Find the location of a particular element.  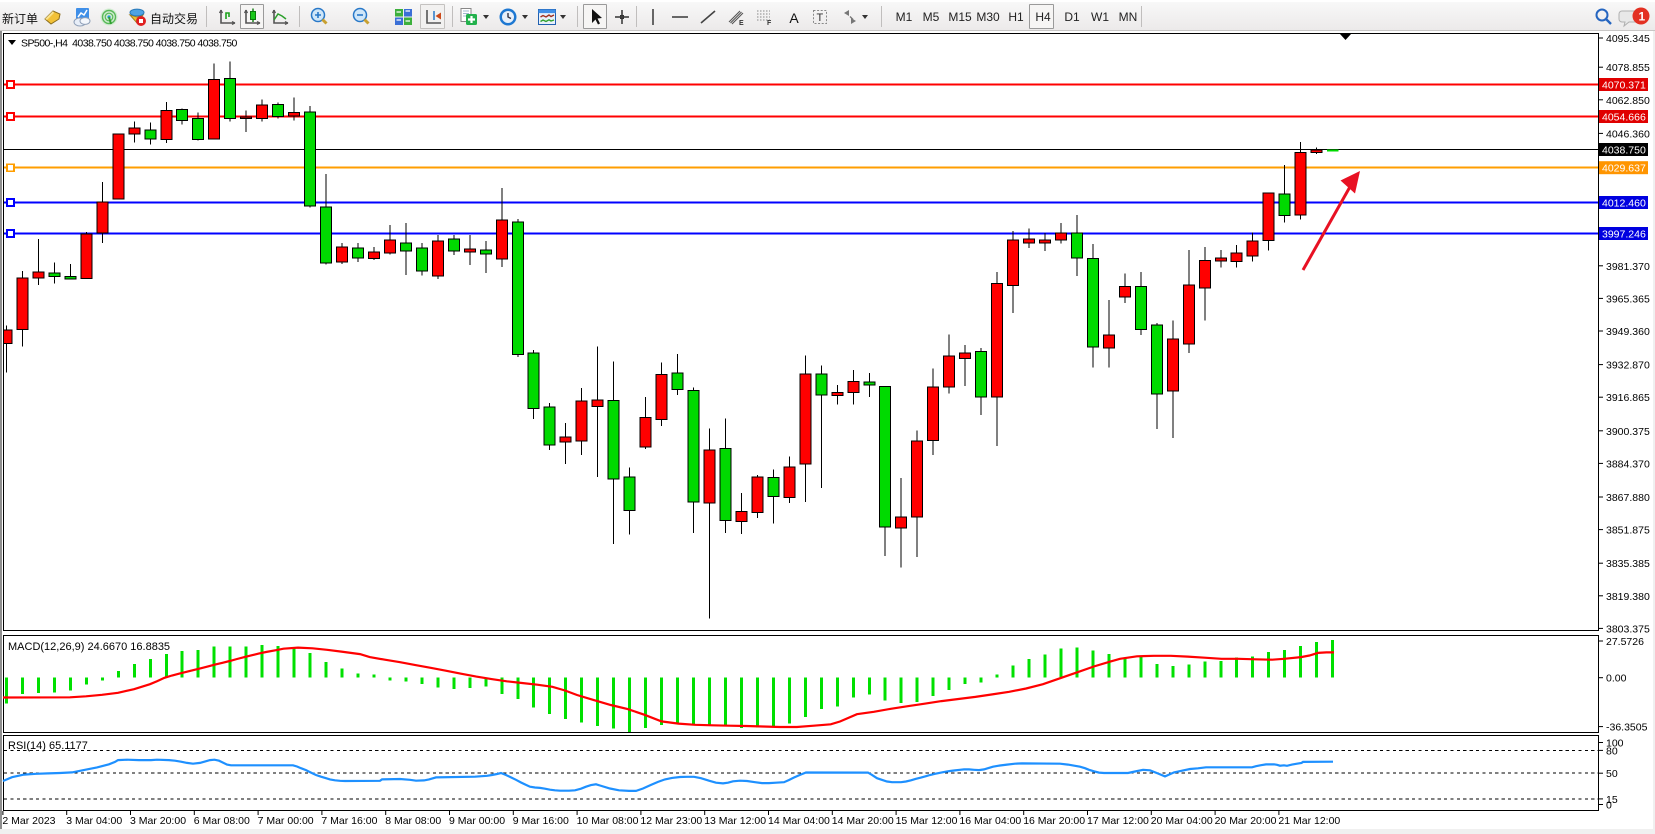

svg-text: RSI(14) 65.1177 is located at coordinates (48, 746).